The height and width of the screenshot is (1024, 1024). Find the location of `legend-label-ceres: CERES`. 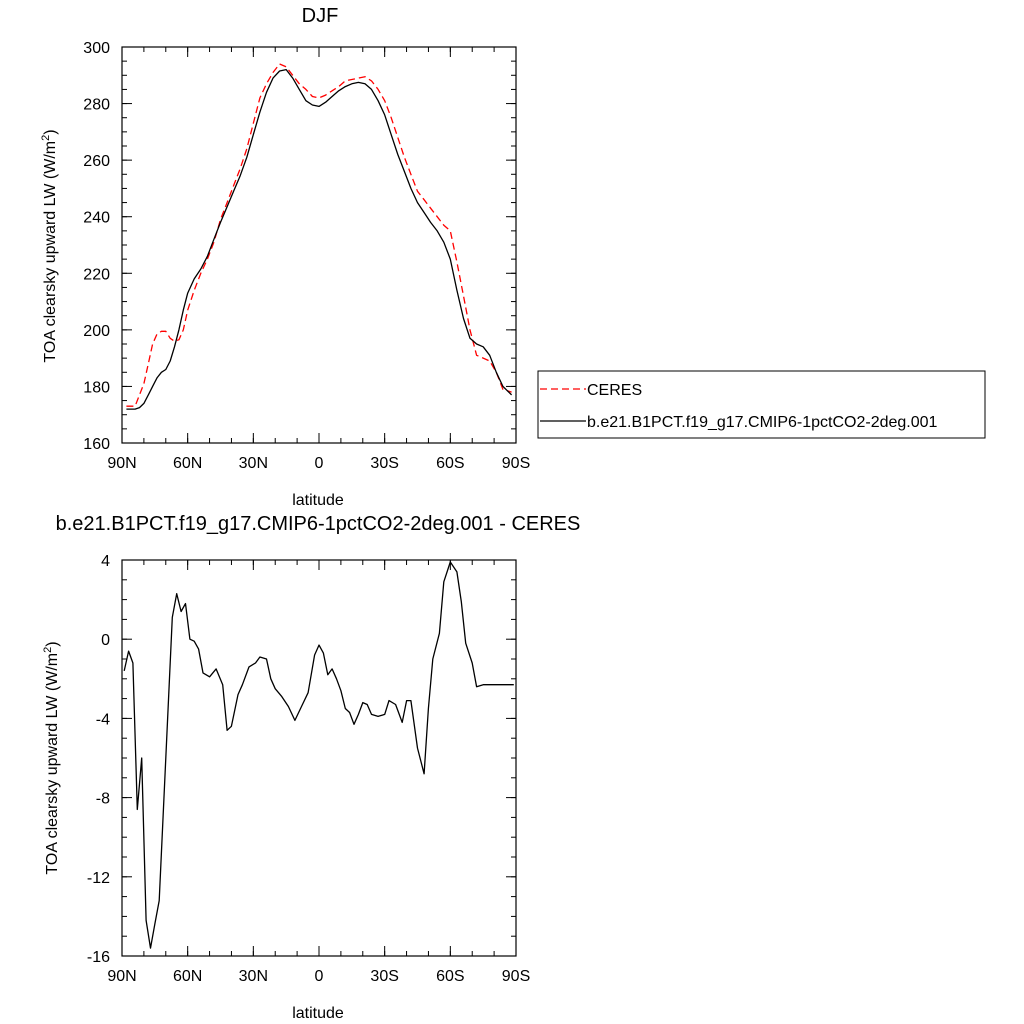

legend-label-ceres: CERES is located at coordinates (614, 390).